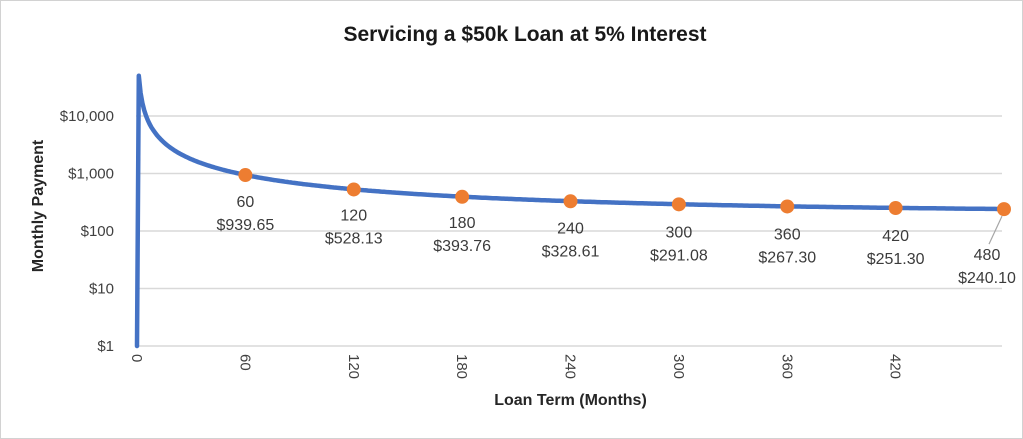 The width and height of the screenshot is (1023, 439). What do you see at coordinates (91, 174) in the screenshot?
I see `y-tick-label: $1,000` at bounding box center [91, 174].